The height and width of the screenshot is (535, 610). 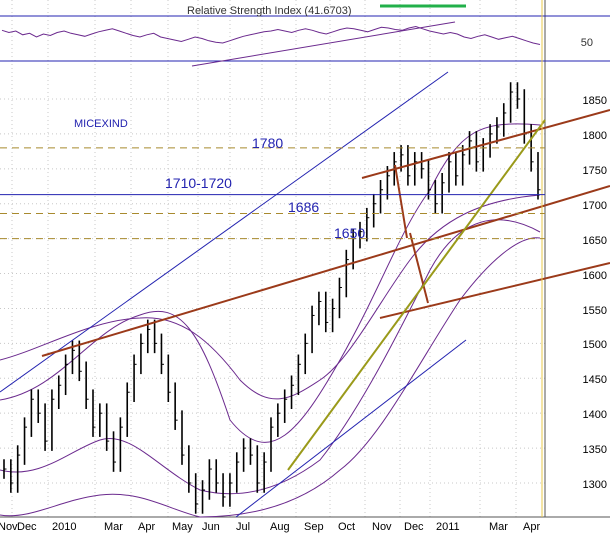 What do you see at coordinates (351, 428) in the screenshot?
I see `lower-blue-trend-line` at bounding box center [351, 428].